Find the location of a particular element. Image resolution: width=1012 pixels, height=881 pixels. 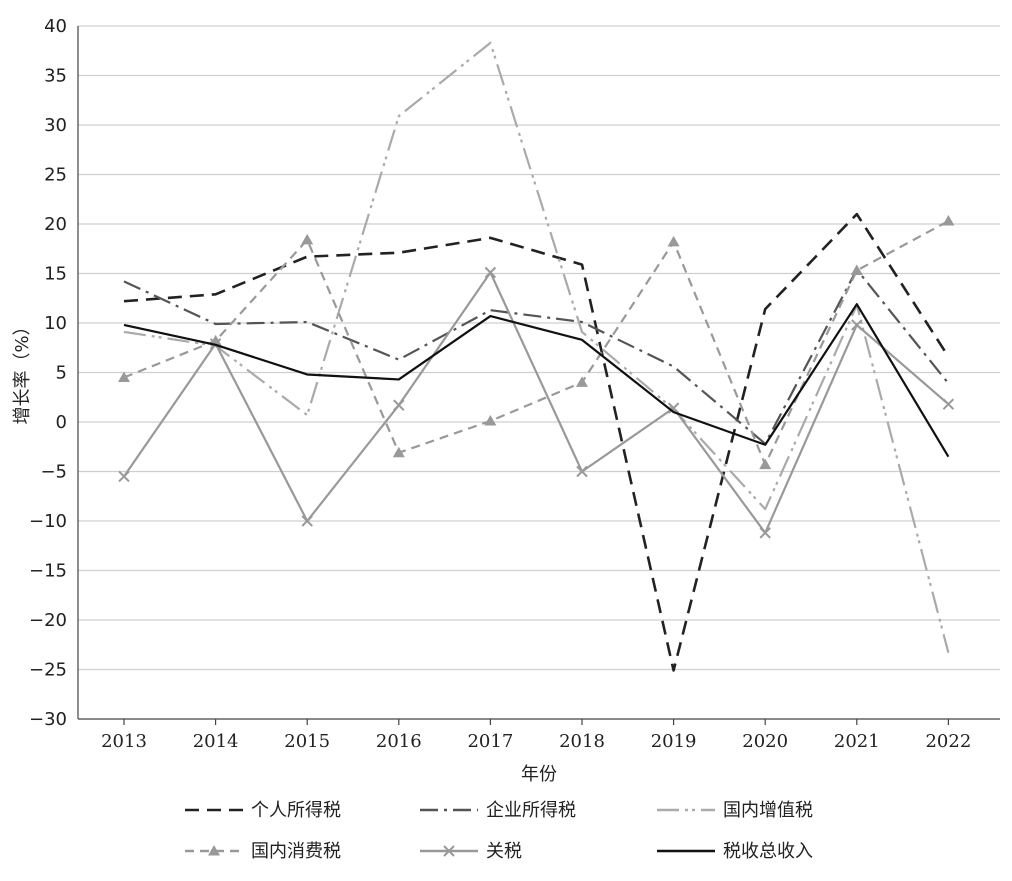

legend-item-consumption-tax: 国内消费税 is located at coordinates (263, 851).